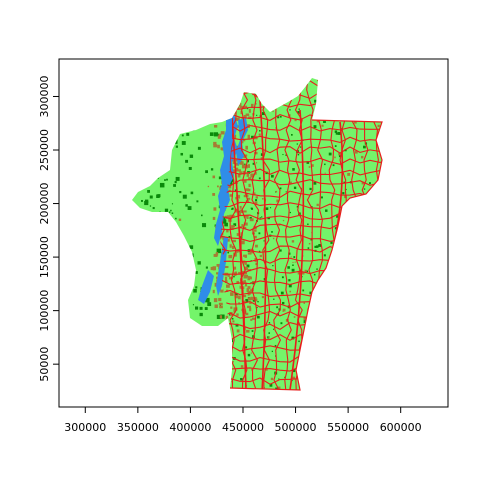 Image resolution: width=480 pixels, height=480 pixels. What do you see at coordinates (190, 427) in the screenshot?
I see `x-tick-label: 400000` at bounding box center [190, 427].